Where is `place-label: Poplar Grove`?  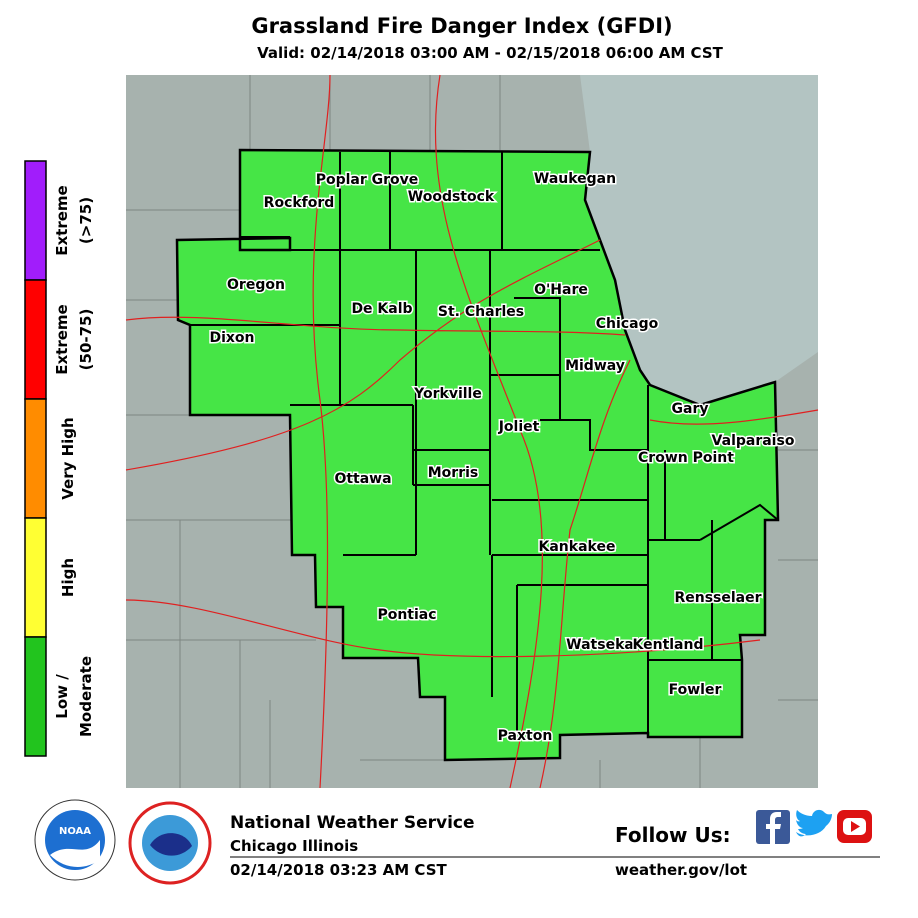
place-label: Poplar Grove is located at coordinates (367, 180).